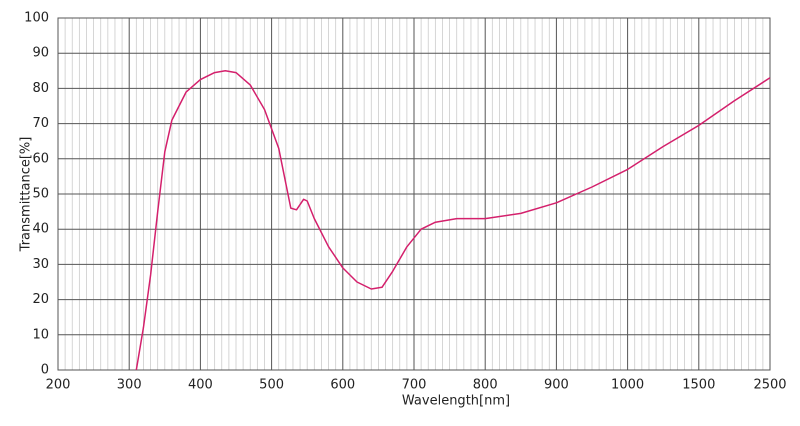 The height and width of the screenshot is (426, 800). What do you see at coordinates (45, 370) in the screenshot?
I see `y-tick-label: 0` at bounding box center [45, 370].